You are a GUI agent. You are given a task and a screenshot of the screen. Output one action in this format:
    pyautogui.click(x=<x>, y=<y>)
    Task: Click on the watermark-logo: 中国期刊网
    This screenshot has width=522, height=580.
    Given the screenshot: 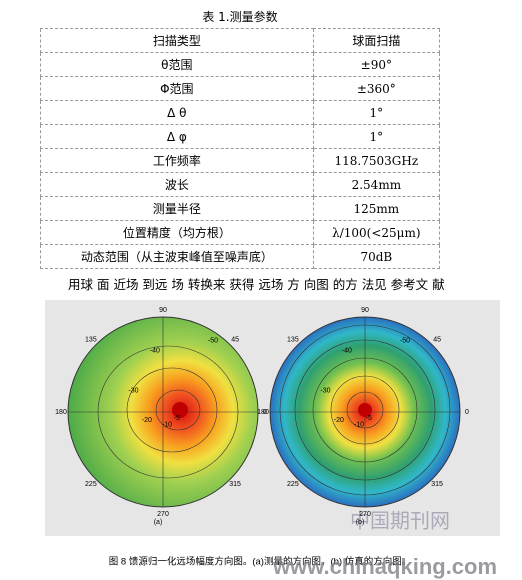 What is the action you would take?
    pyautogui.click(x=400, y=520)
    